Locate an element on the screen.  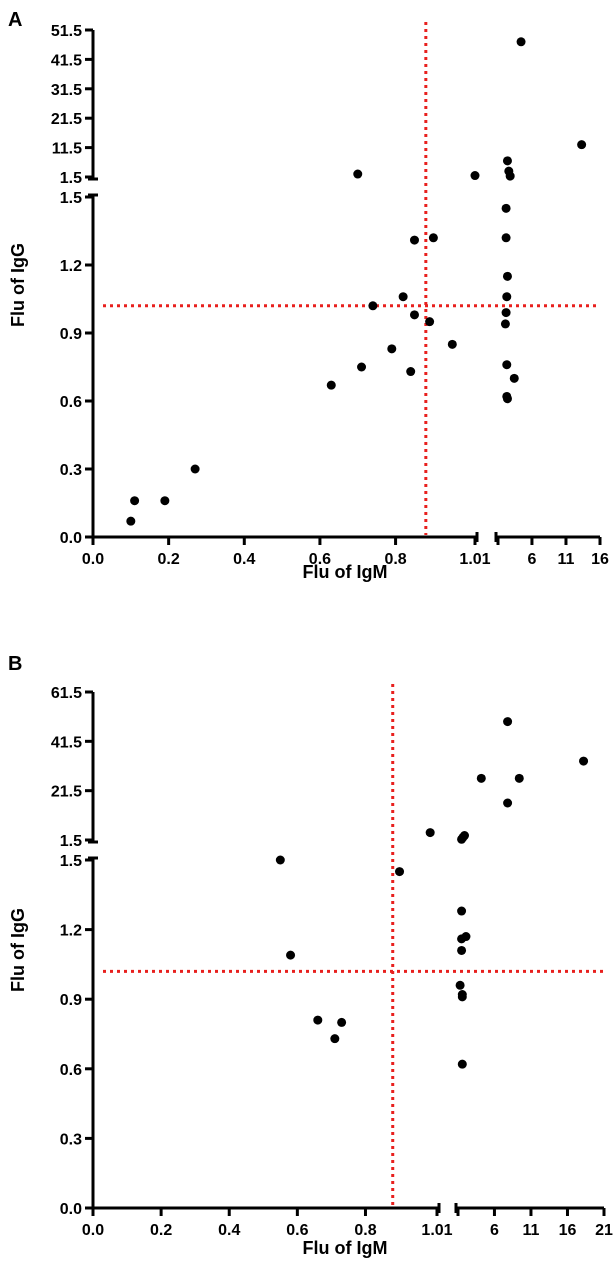
y-tick-label: 61.5 is located at coordinates (66, 693).